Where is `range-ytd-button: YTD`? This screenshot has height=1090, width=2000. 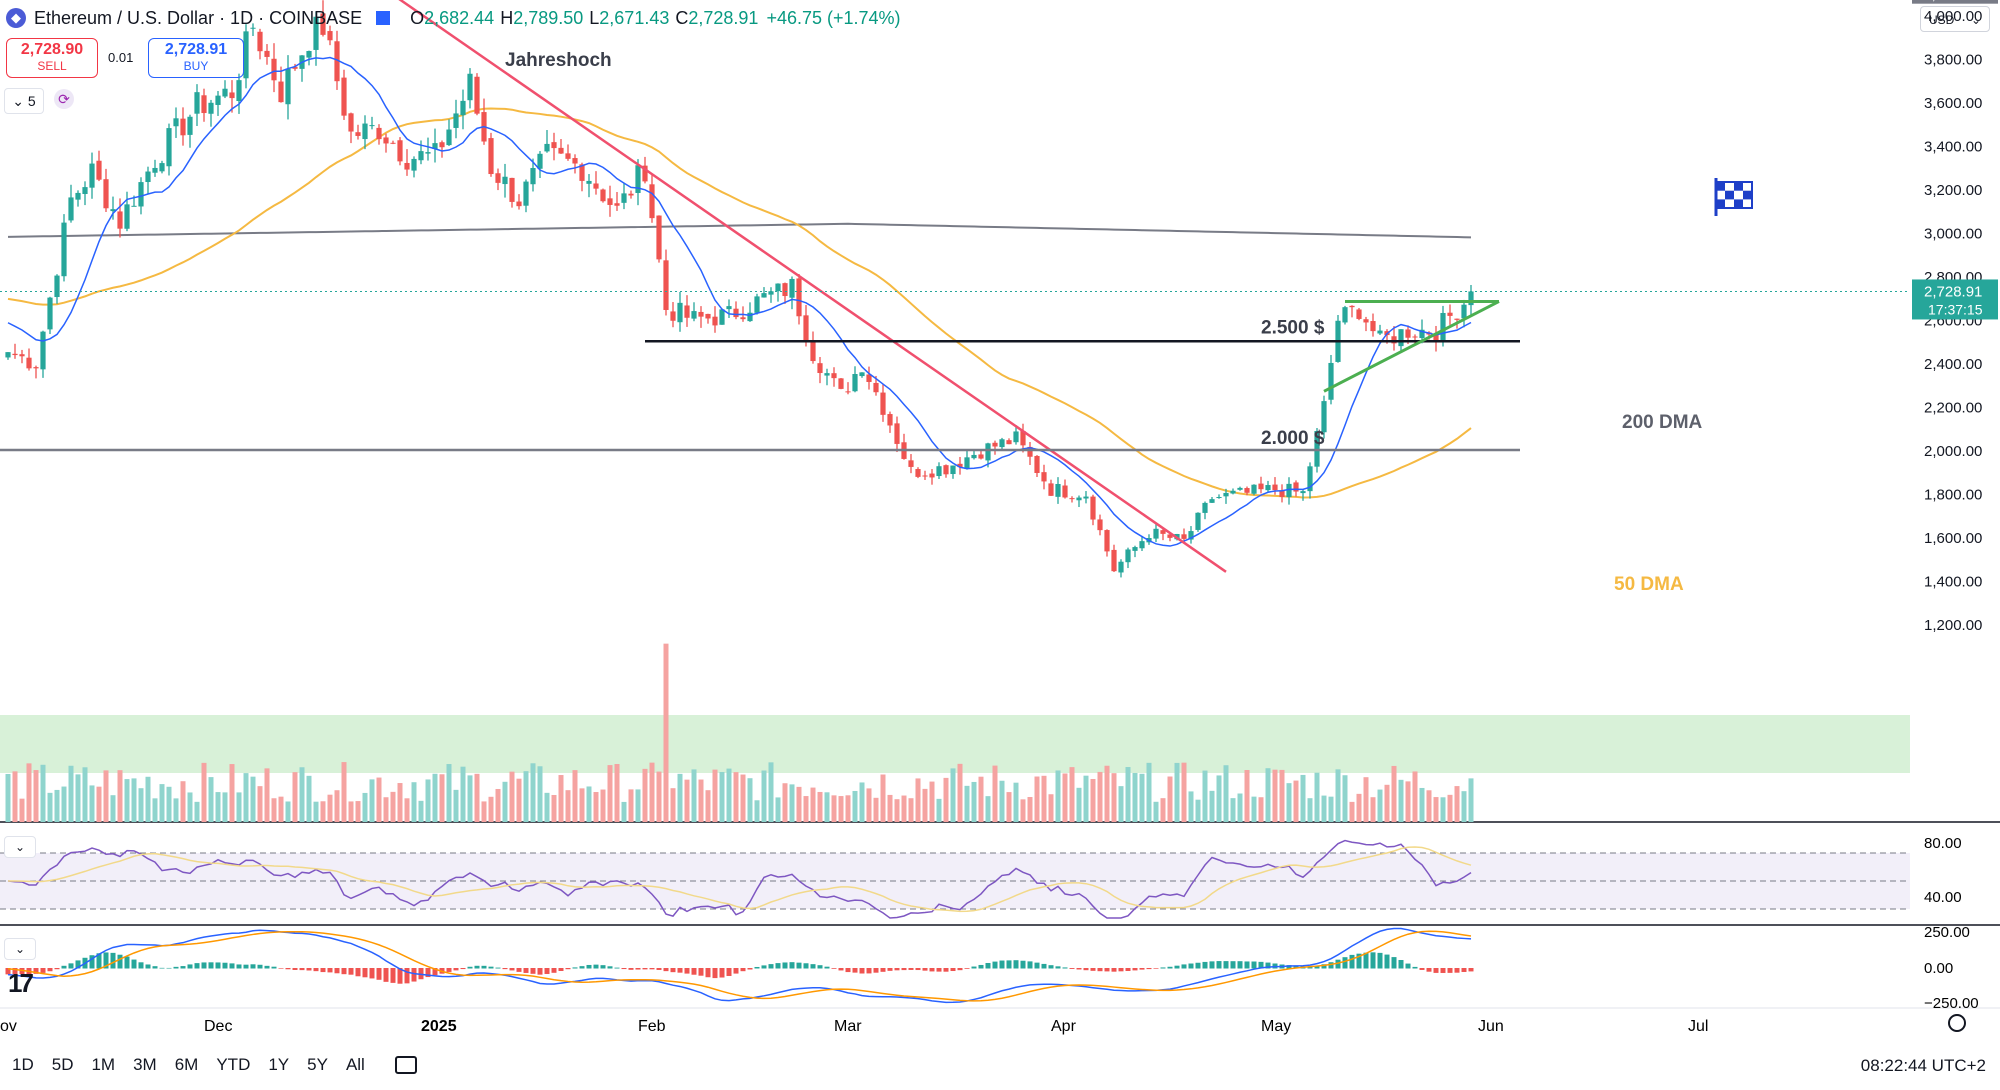
range-ytd-button: YTD is located at coordinates (233, 1064).